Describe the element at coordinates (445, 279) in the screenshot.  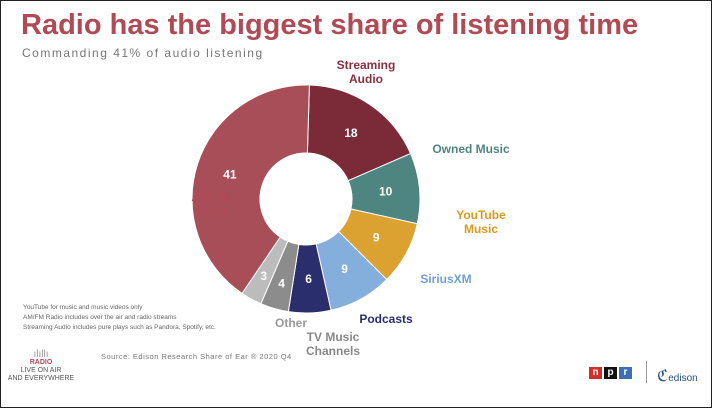
I see `category-label: SiriusXM` at that location.